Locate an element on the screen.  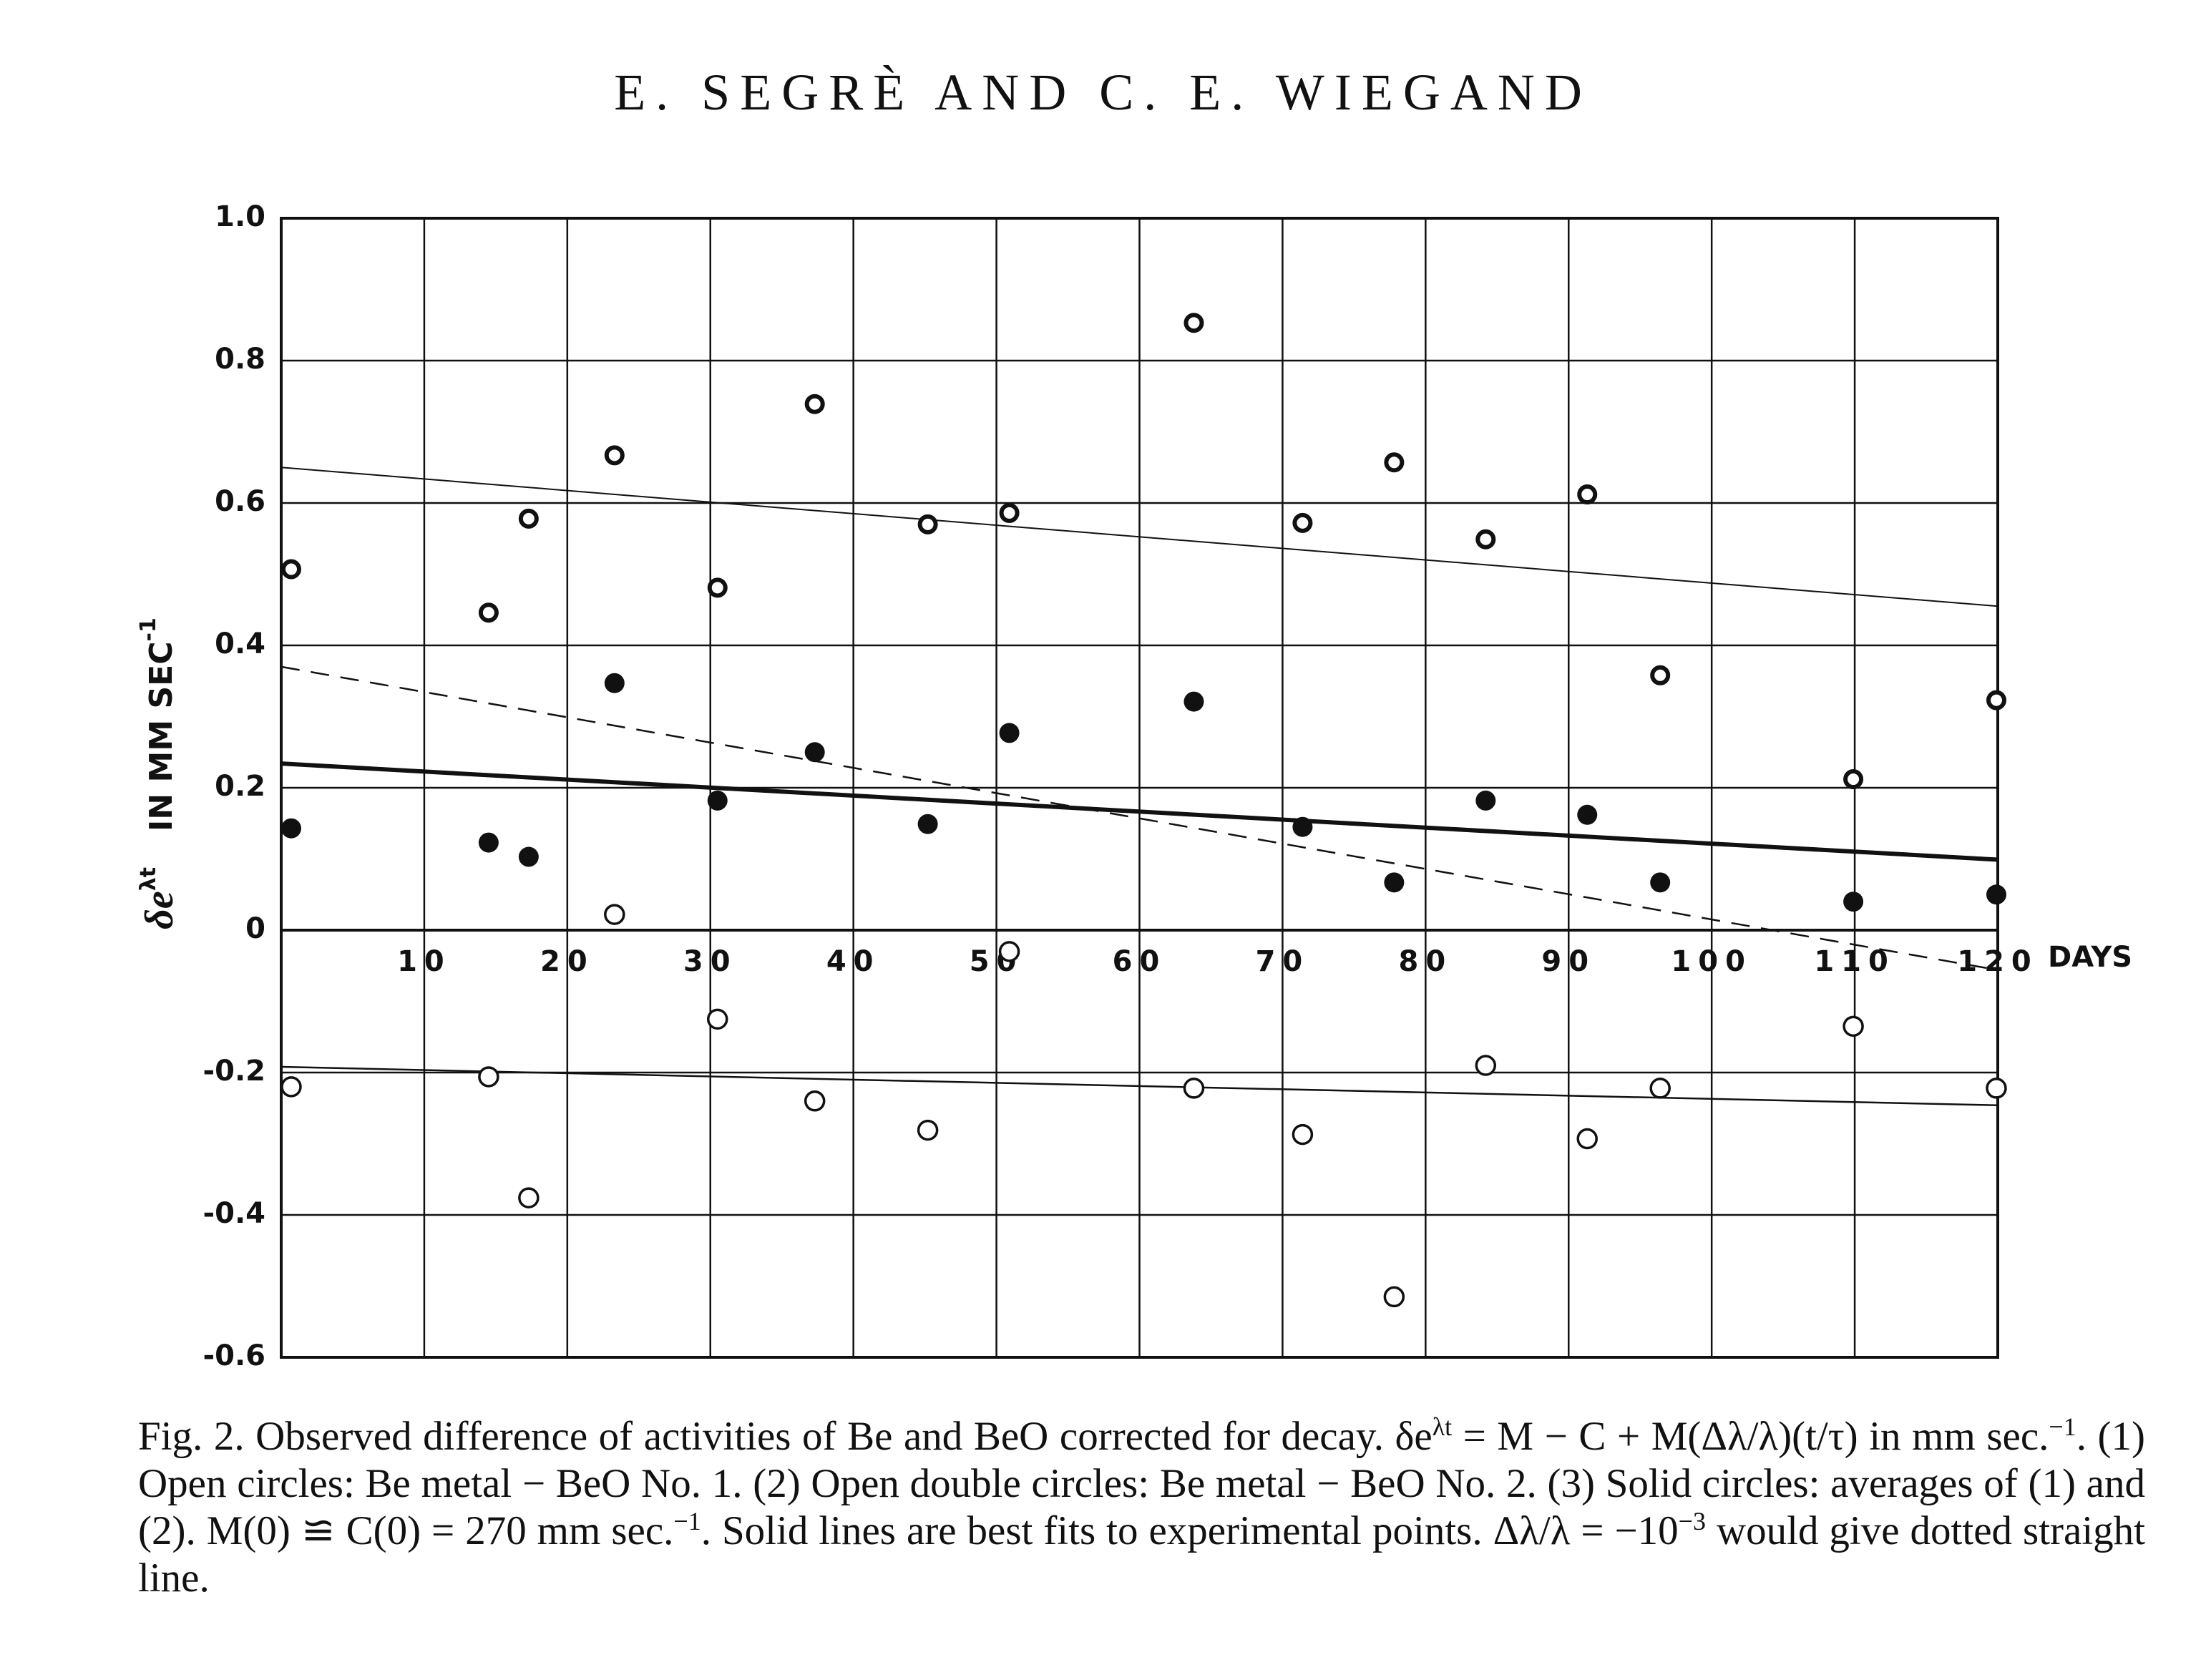
x-tick-label: 110 is located at coordinates (1855, 961).